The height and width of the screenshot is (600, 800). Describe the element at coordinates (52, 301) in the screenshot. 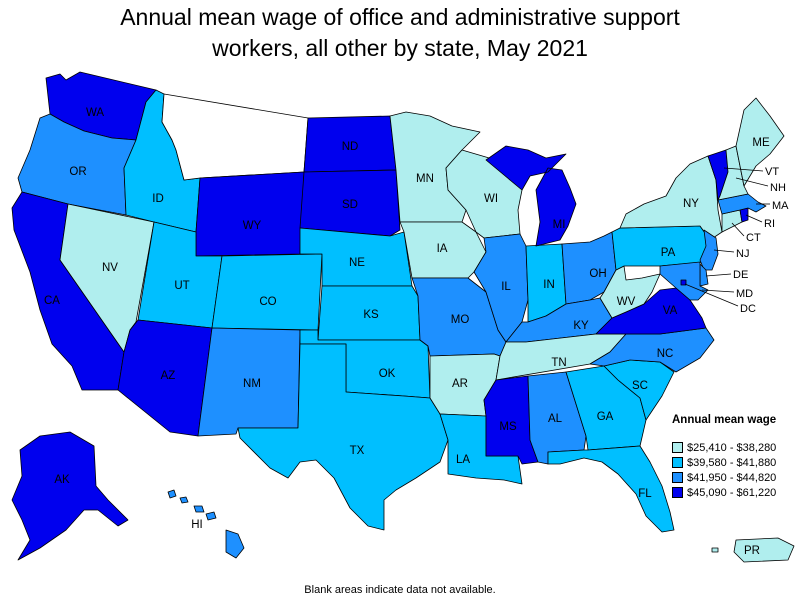

I see `label-CA: CA` at that location.